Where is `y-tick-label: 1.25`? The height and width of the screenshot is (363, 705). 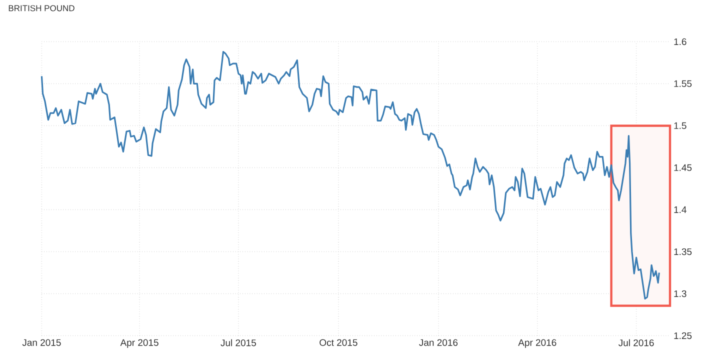 y-tick-label: 1.25 is located at coordinates (683, 336).